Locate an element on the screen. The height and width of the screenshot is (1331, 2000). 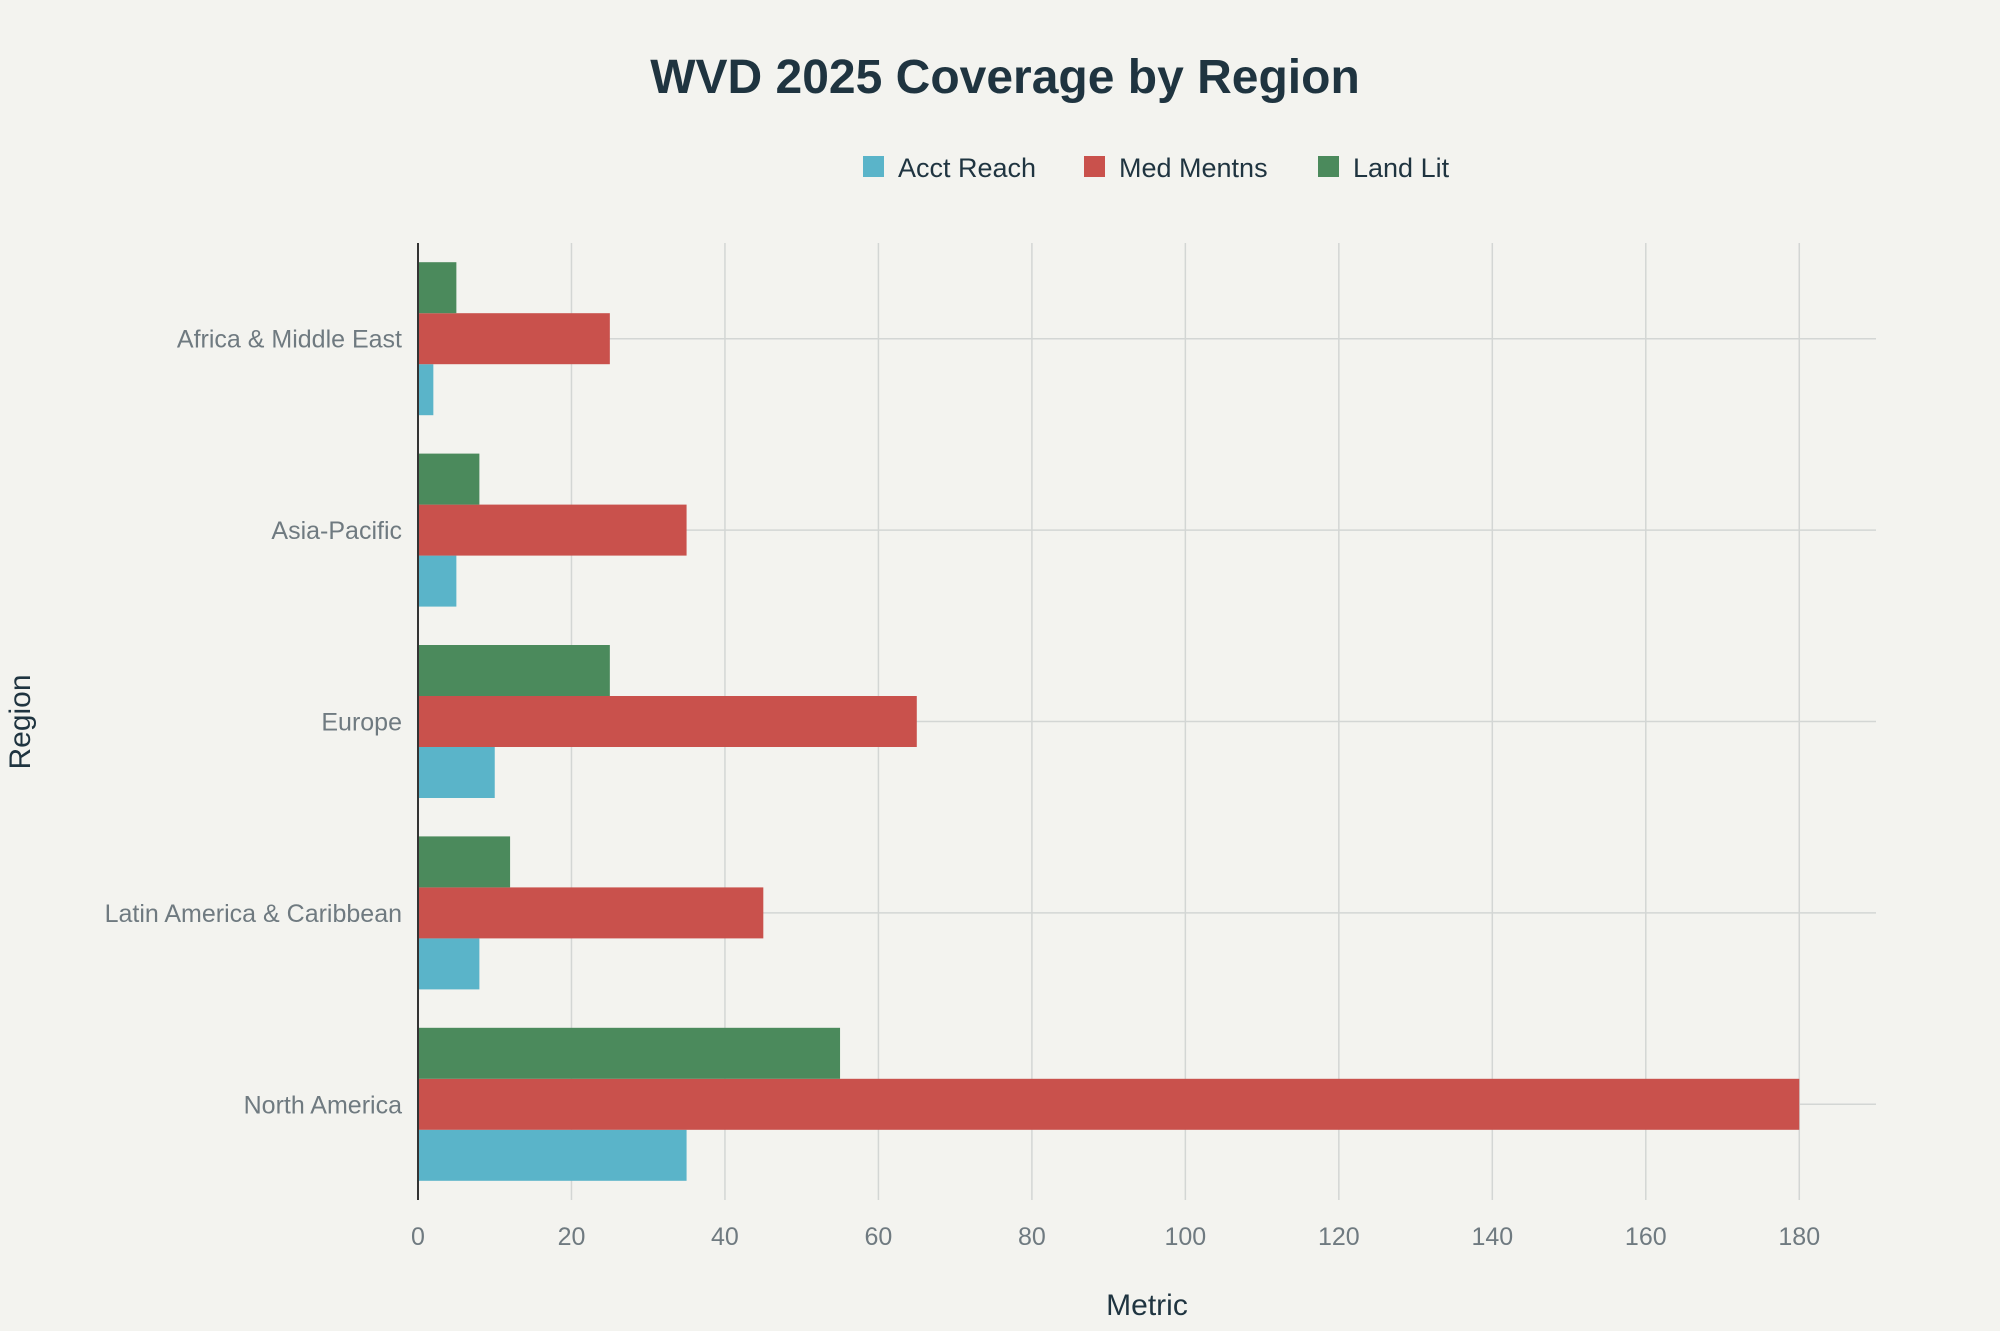
x-tick-label: 0 is located at coordinates (418, 1237).